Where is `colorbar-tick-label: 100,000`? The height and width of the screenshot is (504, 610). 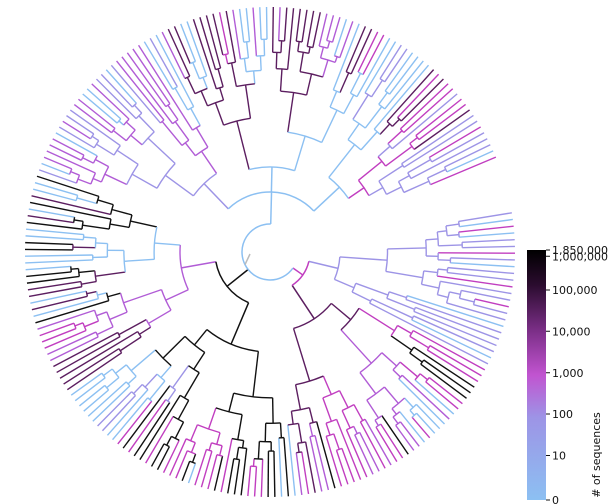 colorbar-tick-label: 100,000 is located at coordinates (575, 290).